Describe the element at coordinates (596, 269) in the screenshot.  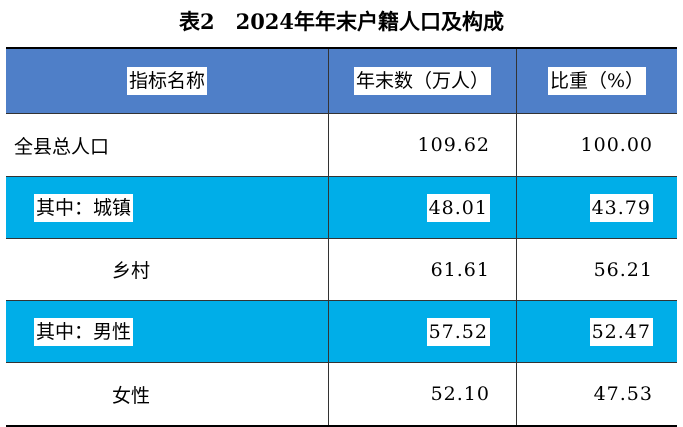
I see `row-share: 56.21` at that location.